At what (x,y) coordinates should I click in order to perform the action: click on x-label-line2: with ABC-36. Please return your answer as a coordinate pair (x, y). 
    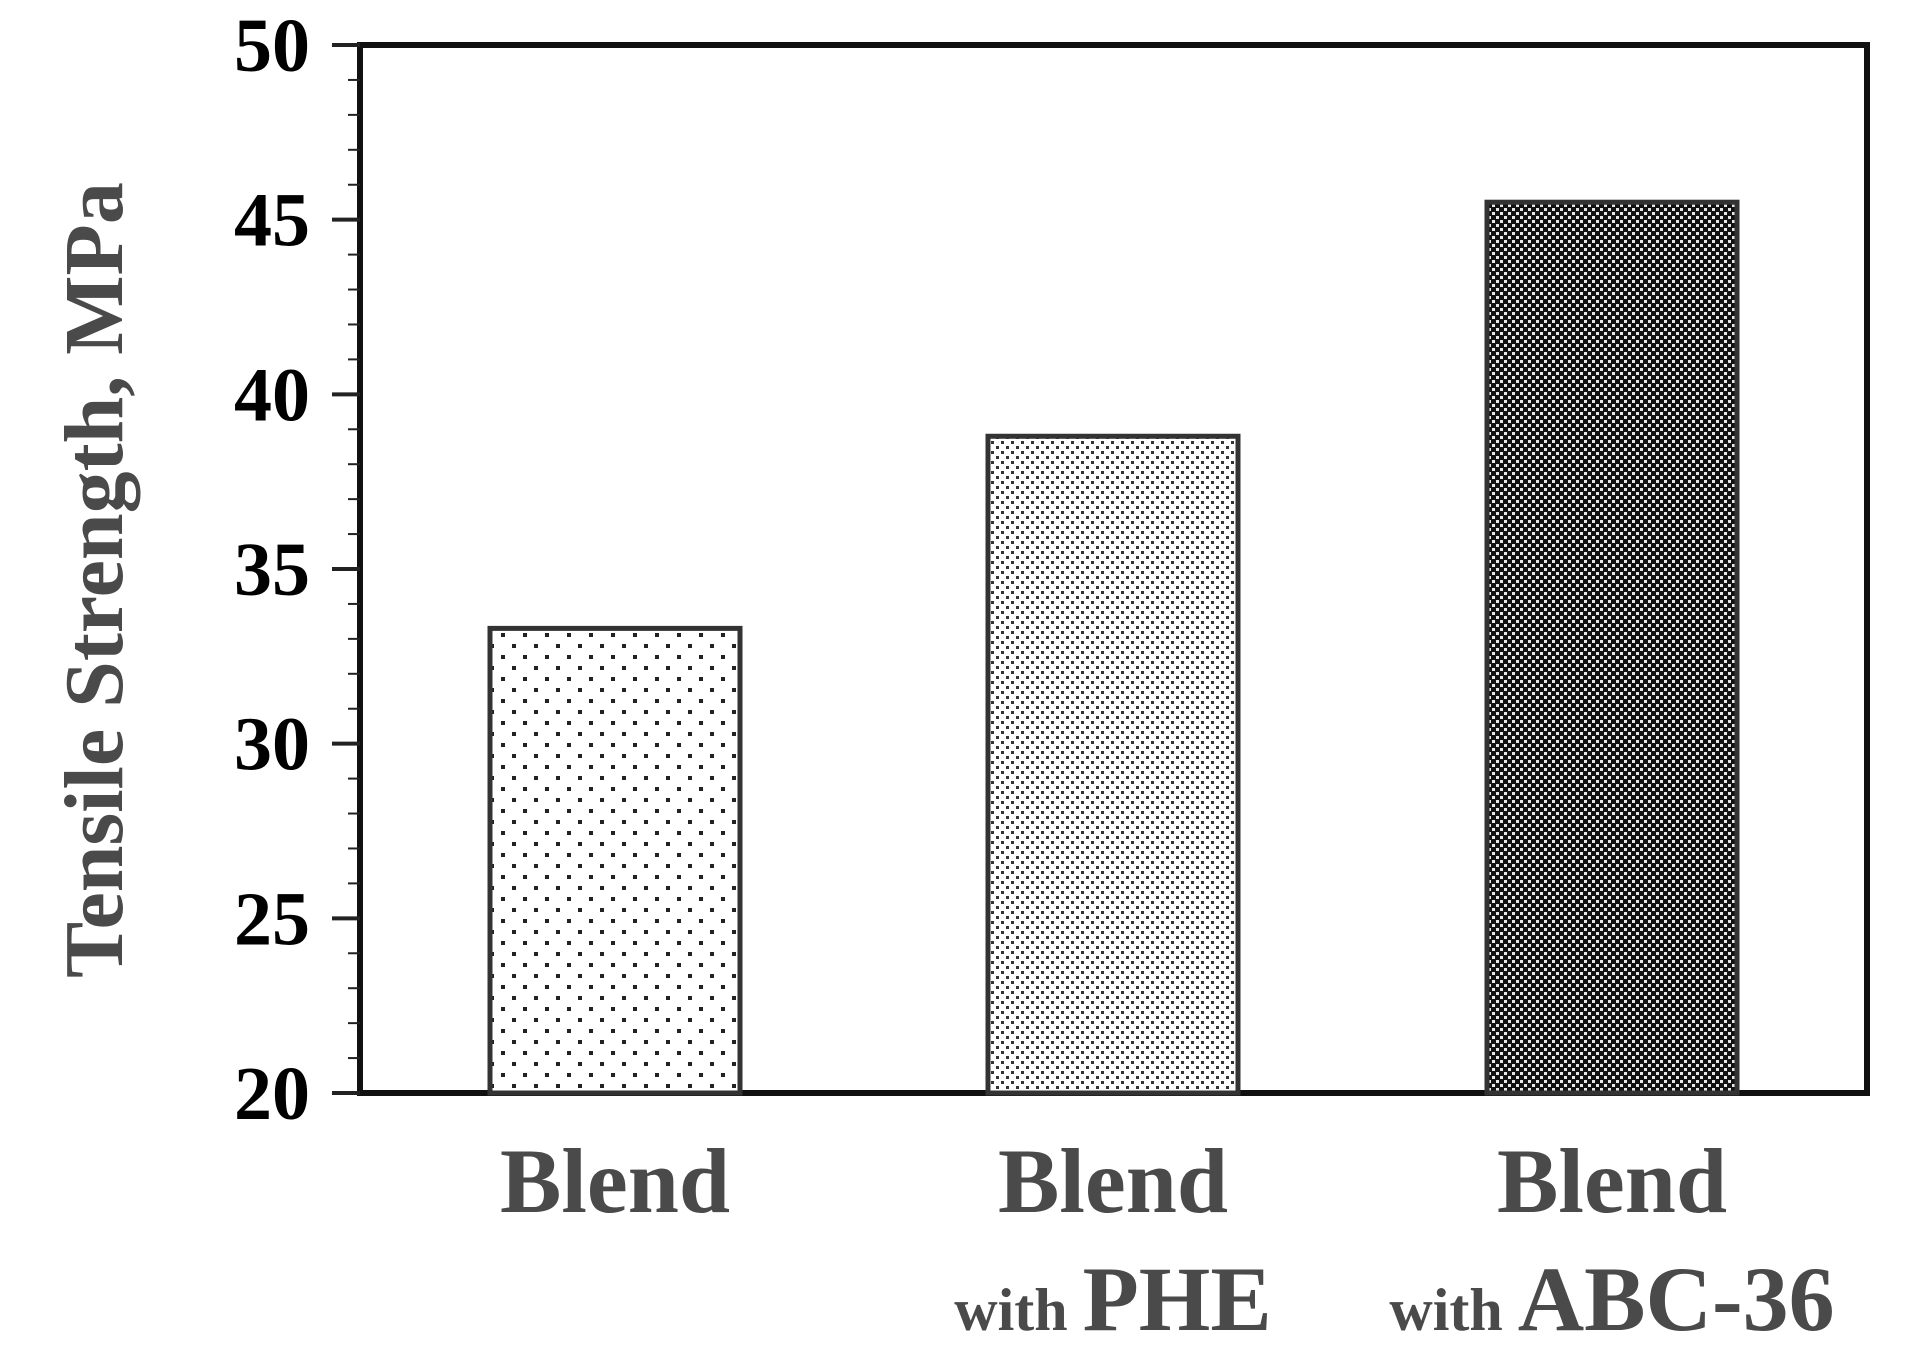
    Looking at the image, I should click on (1611, 1299).